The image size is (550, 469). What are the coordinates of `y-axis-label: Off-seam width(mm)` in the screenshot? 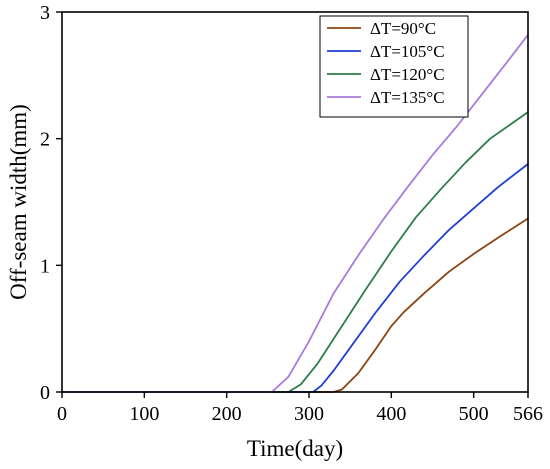 It's located at (18, 202).